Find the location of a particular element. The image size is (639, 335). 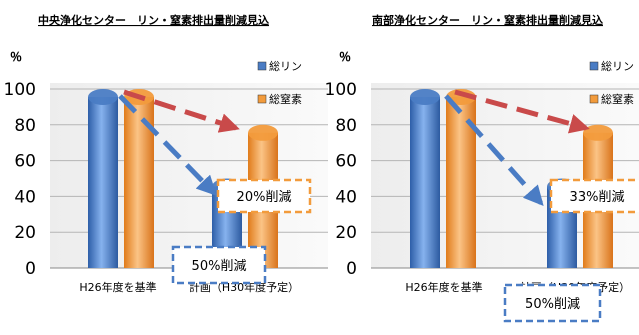

annotation-1: 33%削減 is located at coordinates (594, 196).